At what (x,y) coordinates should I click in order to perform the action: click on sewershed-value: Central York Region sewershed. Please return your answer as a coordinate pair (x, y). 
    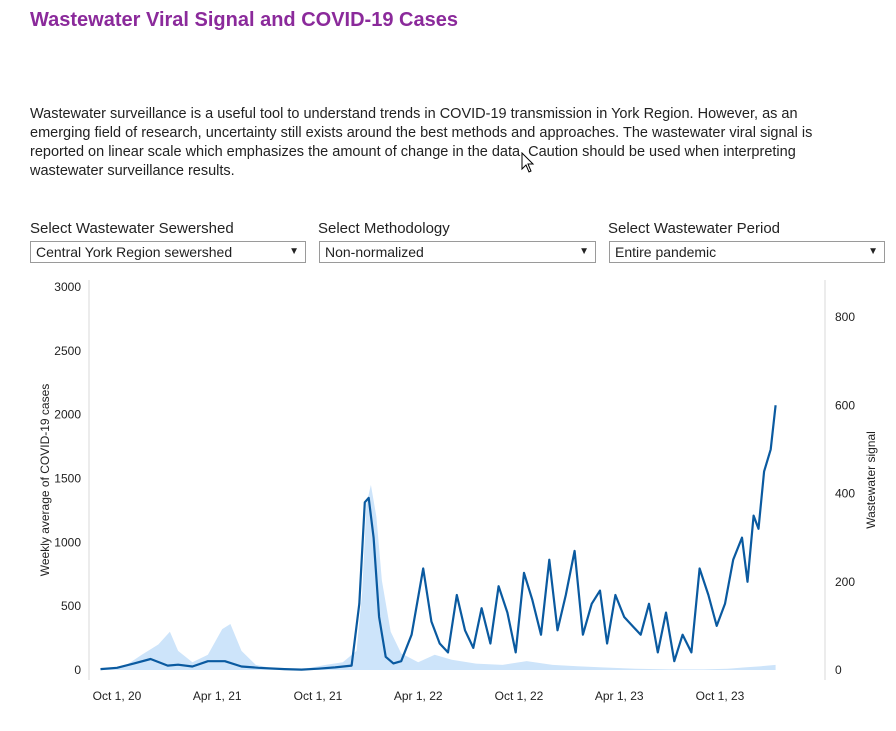
    Looking at the image, I should click on (134, 252).